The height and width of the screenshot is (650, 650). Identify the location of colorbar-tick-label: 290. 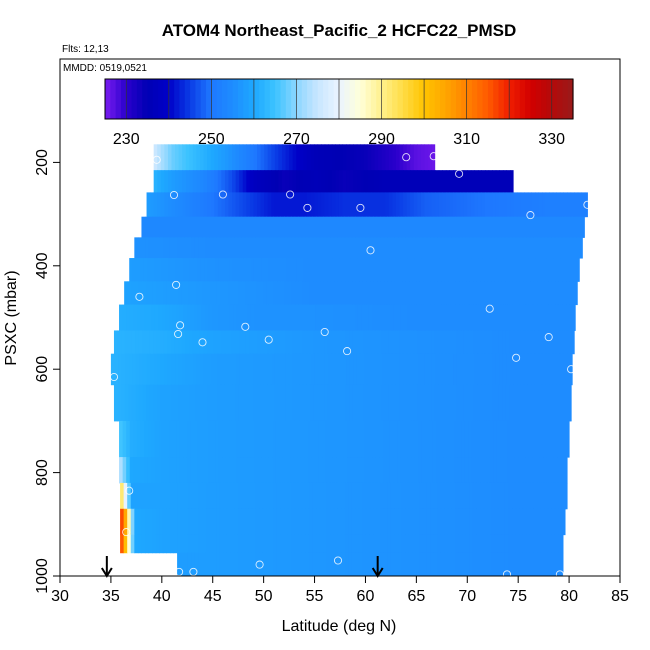
(381, 139).